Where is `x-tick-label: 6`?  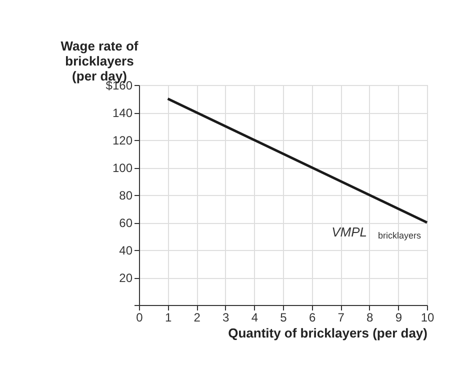
x-tick-label: 6 is located at coordinates (312, 317).